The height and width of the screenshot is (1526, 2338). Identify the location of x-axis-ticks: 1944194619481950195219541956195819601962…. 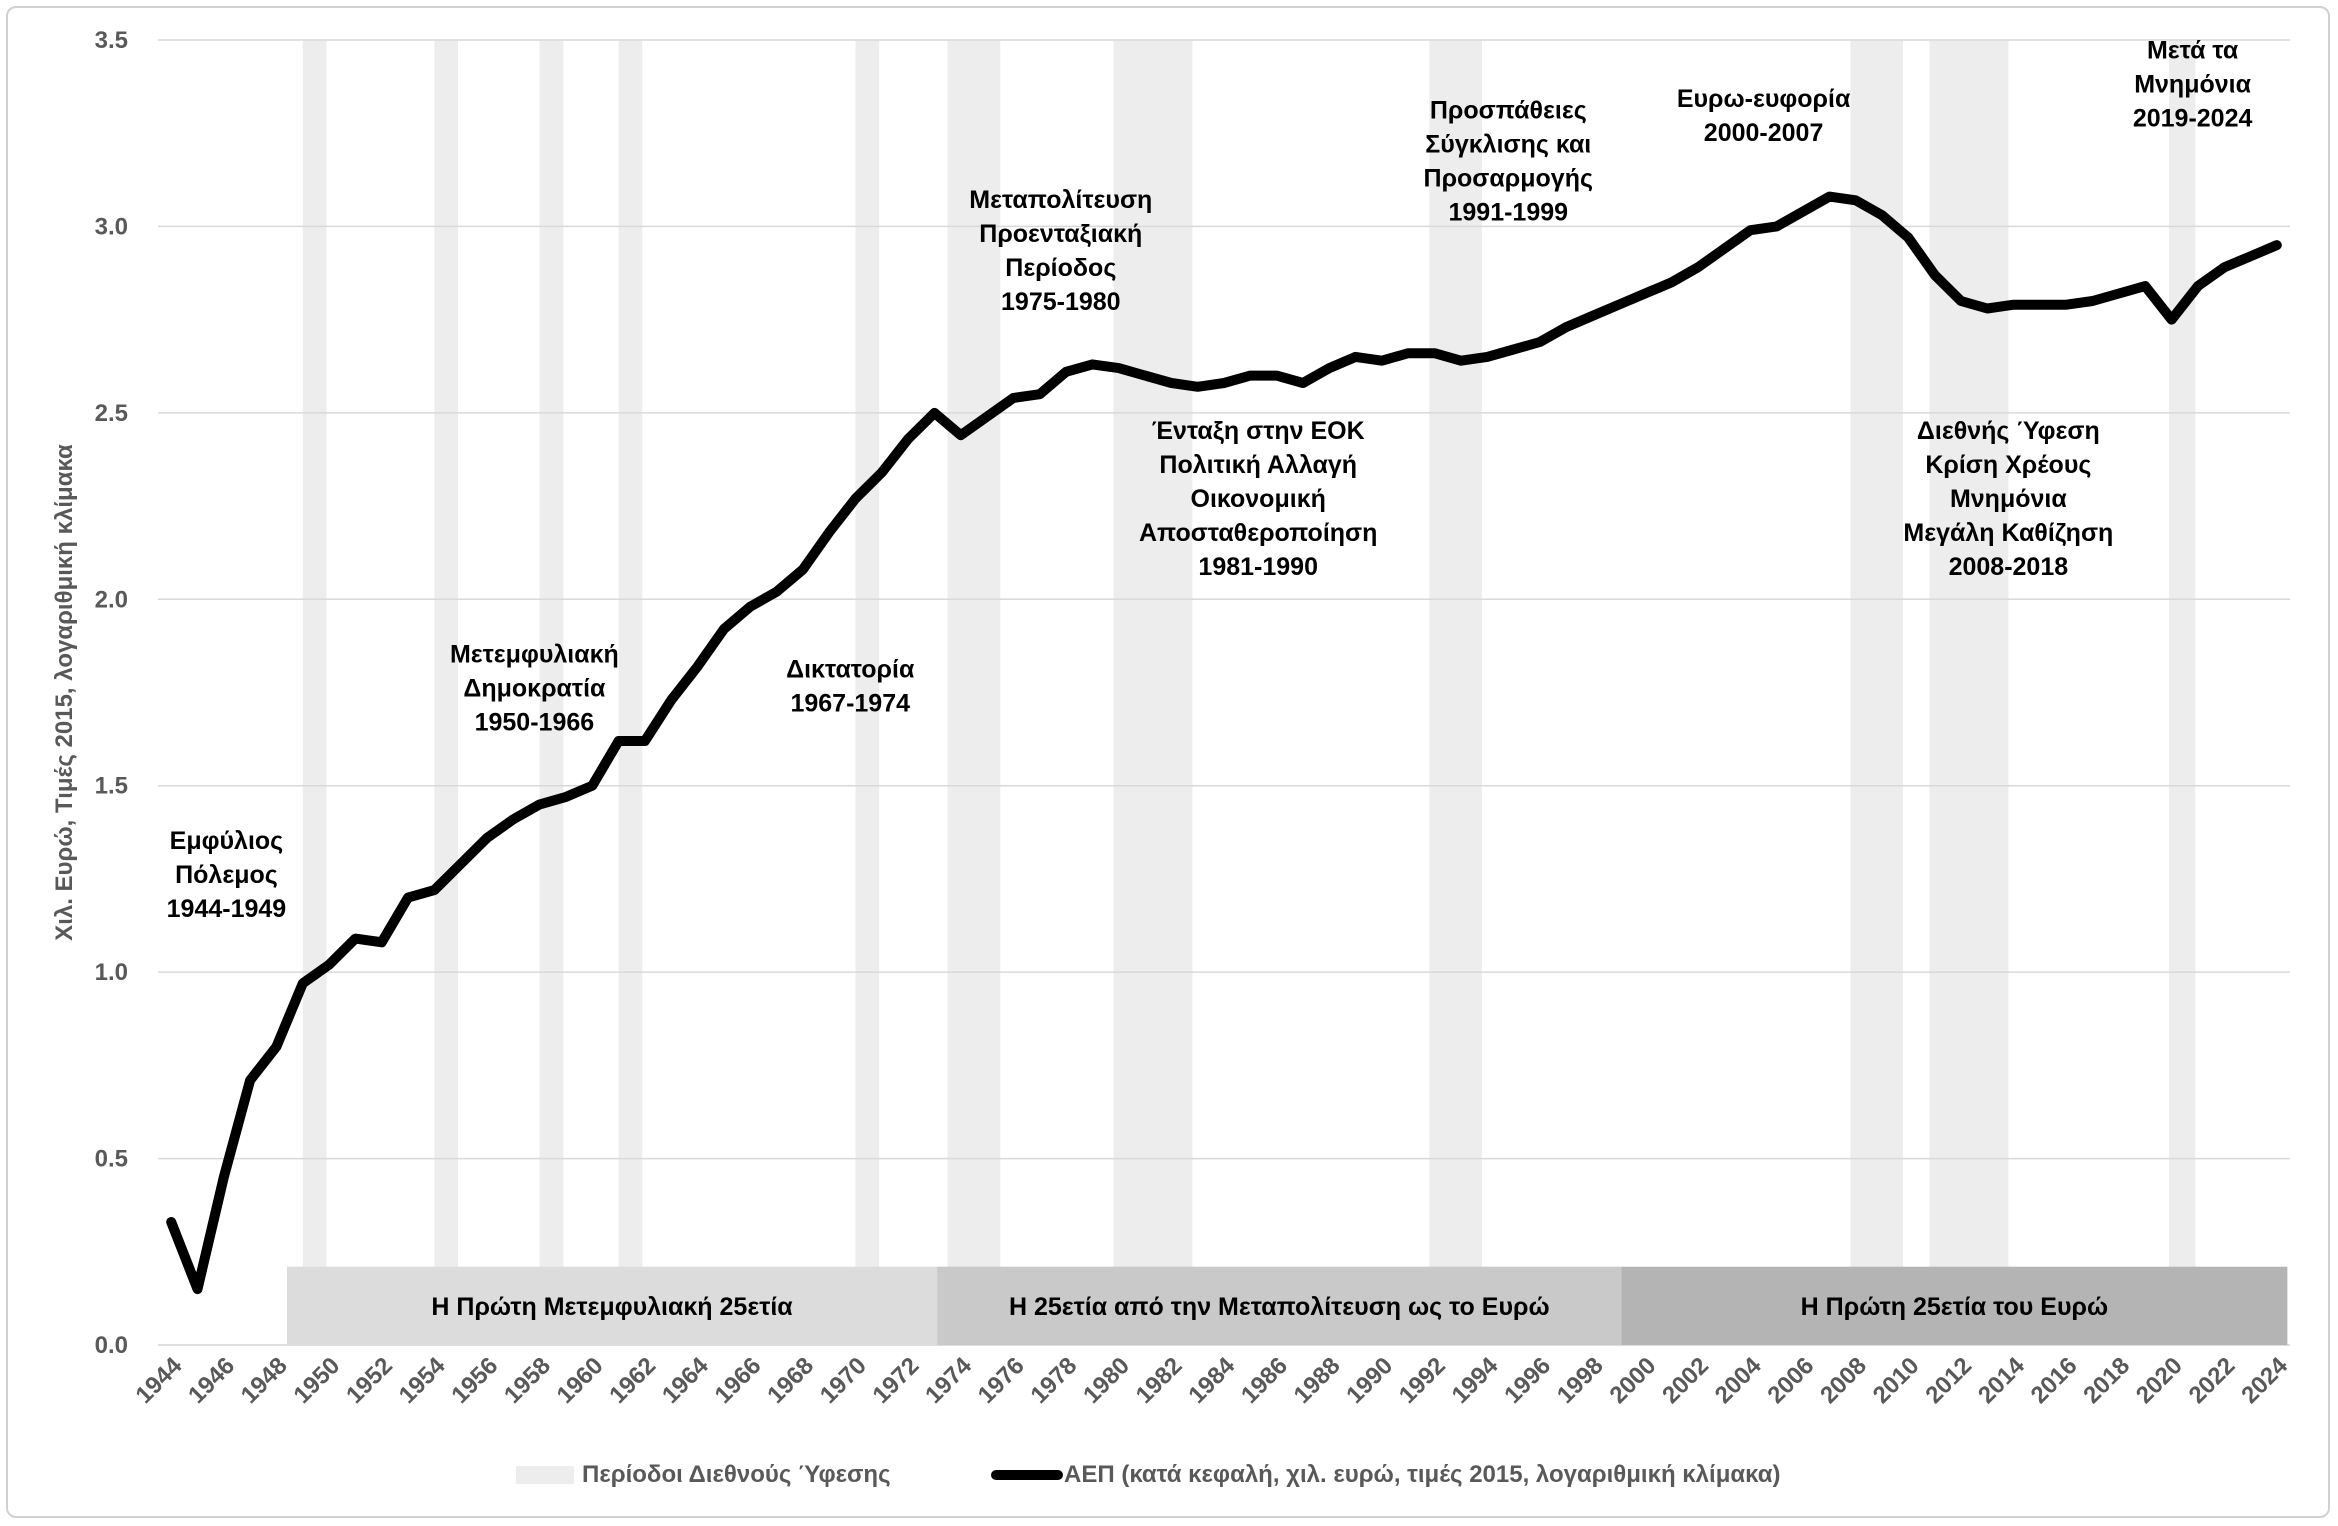
(1212, 1380).